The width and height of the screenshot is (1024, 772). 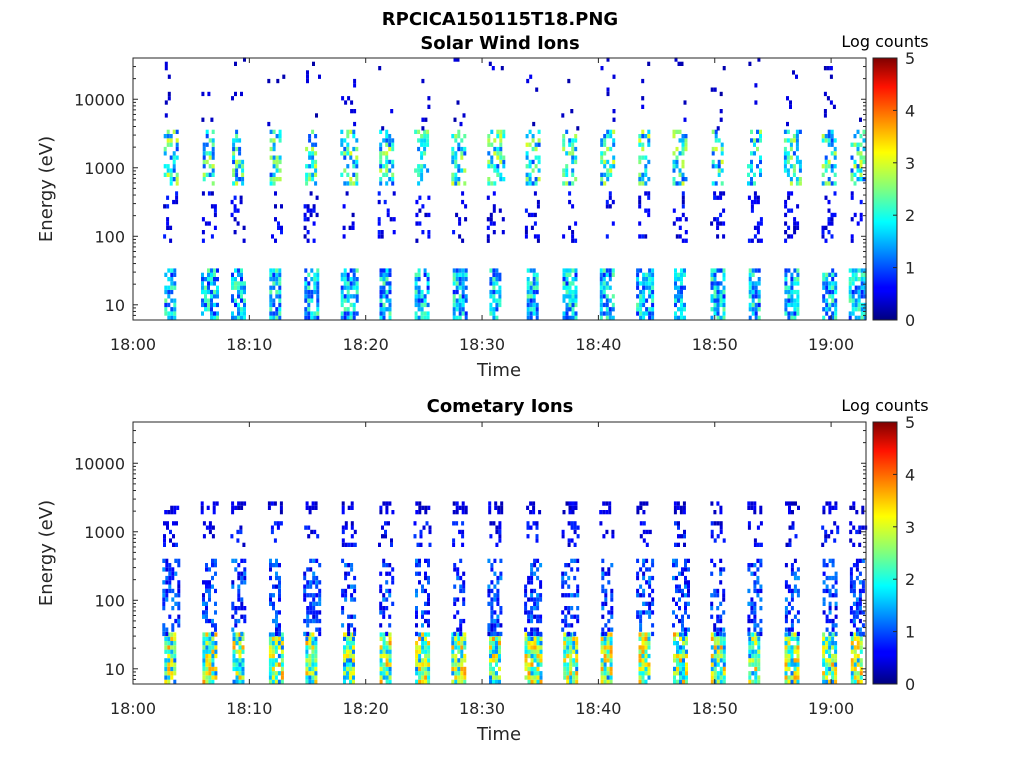 What do you see at coordinates (715, 708) in the screenshot?
I see `cometary-x-tick-label: 18:50` at bounding box center [715, 708].